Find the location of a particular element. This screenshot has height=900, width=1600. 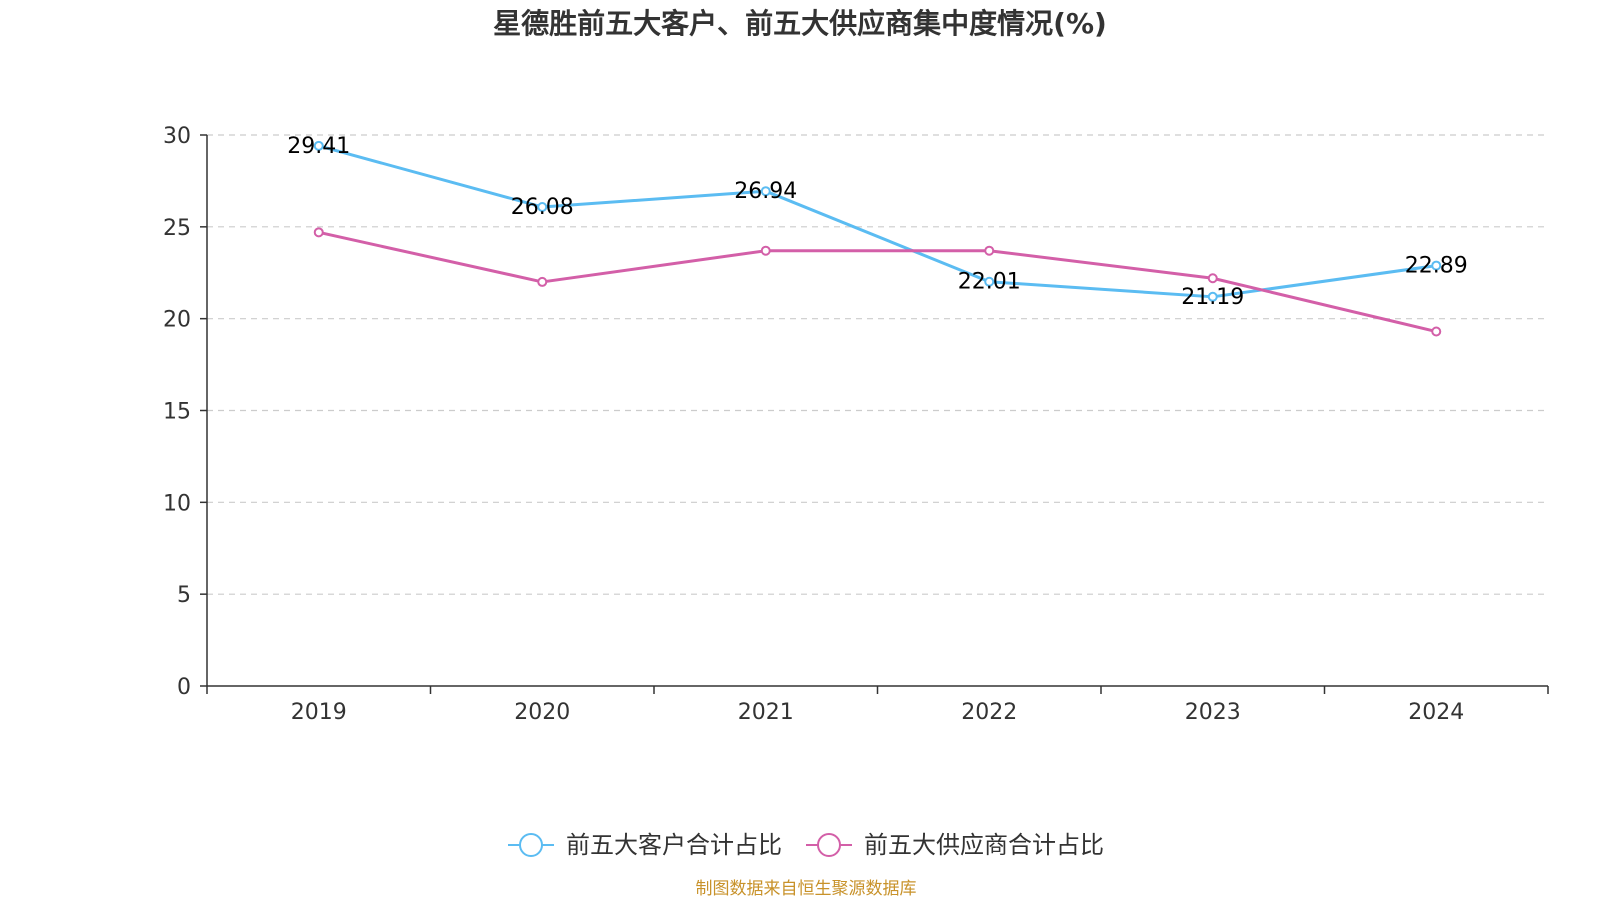

legend-item-suppliers: 前五大供应商合计占比 is located at coordinates (955, 845).